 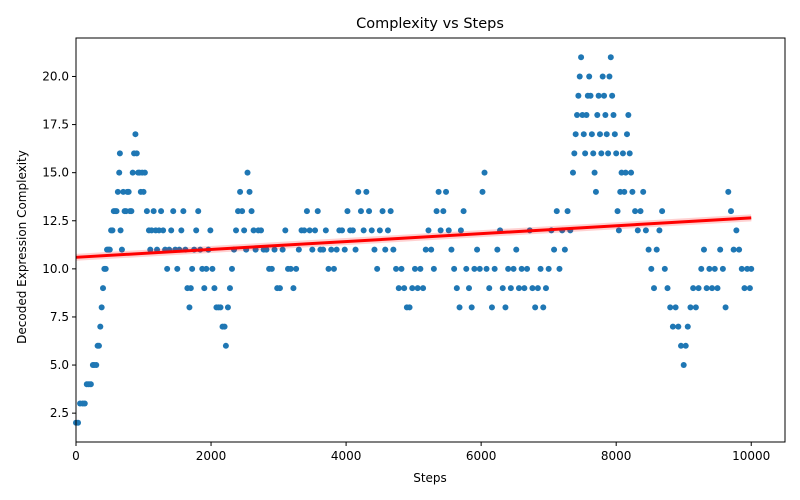 What do you see at coordinates (59, 413) in the screenshot?
I see `y-tick-label: 2.5` at bounding box center [59, 413].